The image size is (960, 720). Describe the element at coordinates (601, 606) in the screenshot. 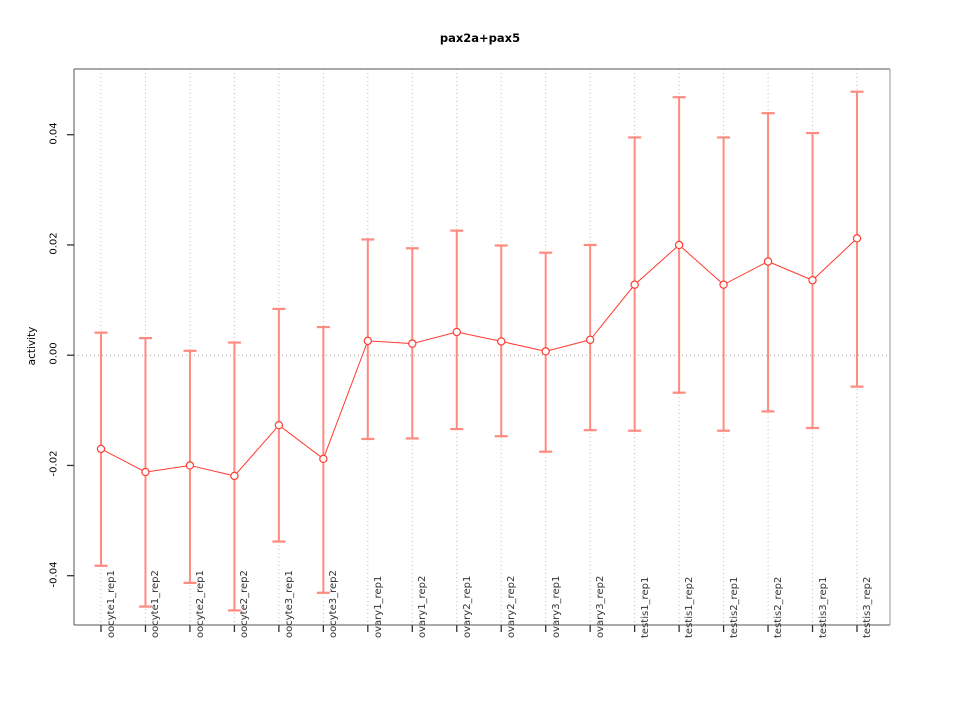

I see `x-tick-label: ovary3_rep2` at that location.